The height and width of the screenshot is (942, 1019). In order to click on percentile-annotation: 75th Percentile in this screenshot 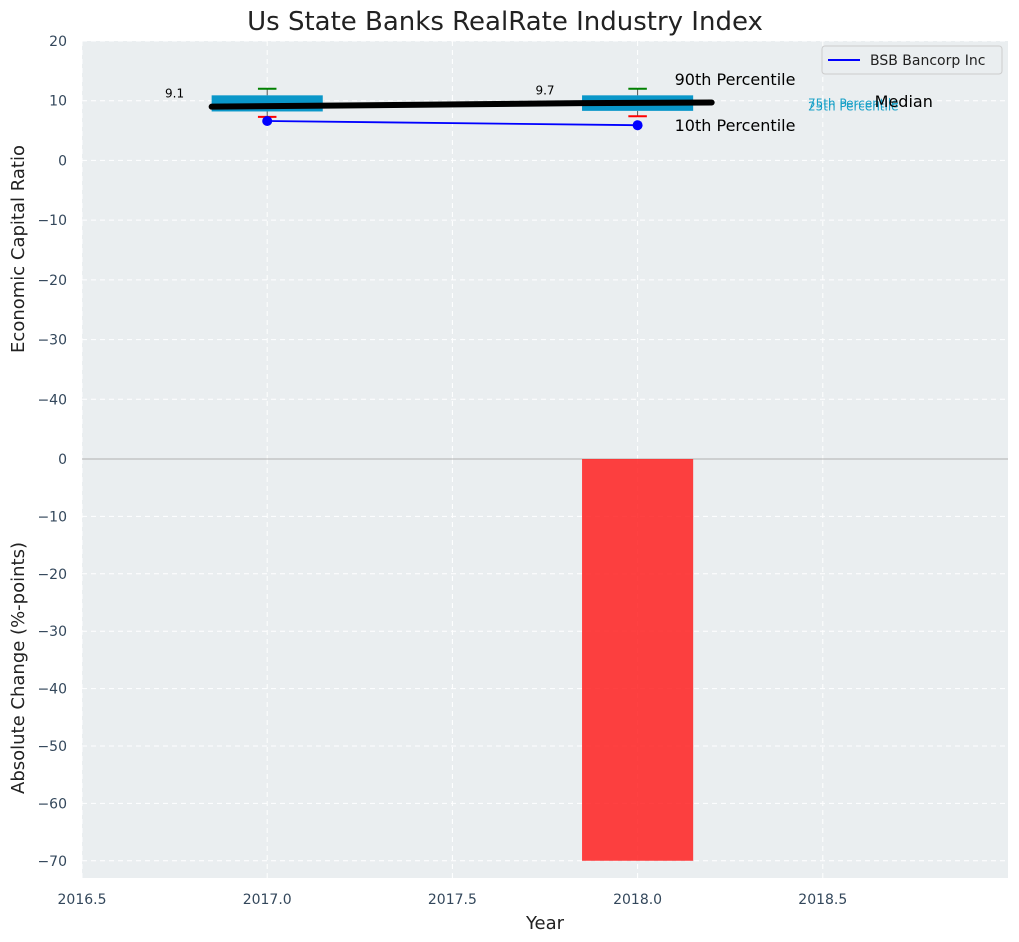, I will do `click(853, 104)`.